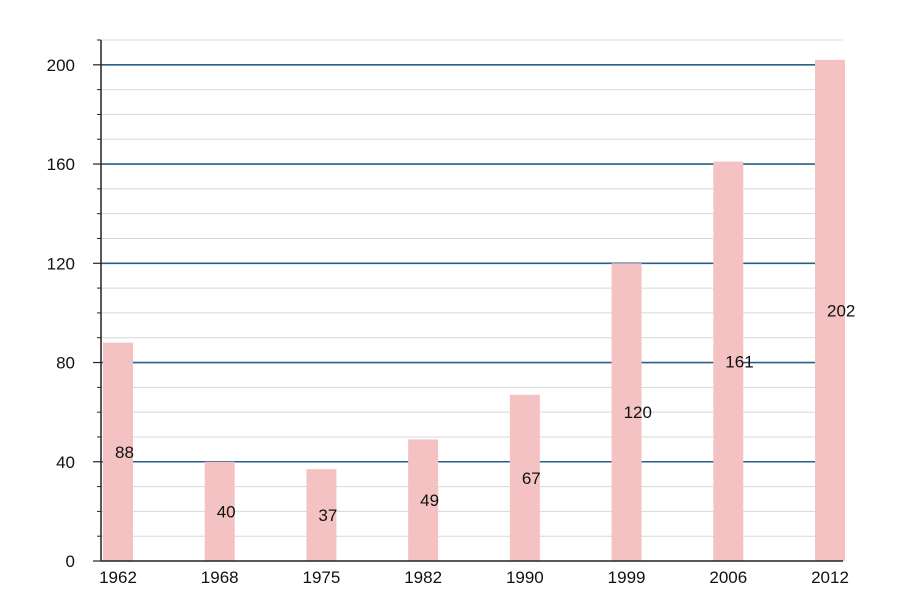 Image resolution: width=900 pixels, height=600 pixels. I want to click on x-tick-label: 1975, so click(322, 577).